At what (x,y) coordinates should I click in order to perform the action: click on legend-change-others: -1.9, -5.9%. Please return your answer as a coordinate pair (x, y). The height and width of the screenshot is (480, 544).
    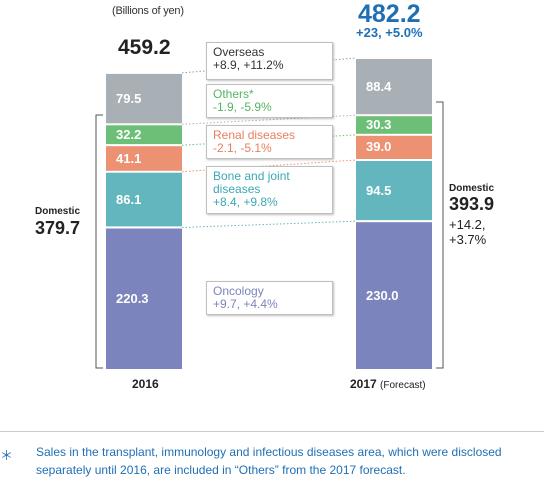
    Looking at the image, I should click on (242, 107).